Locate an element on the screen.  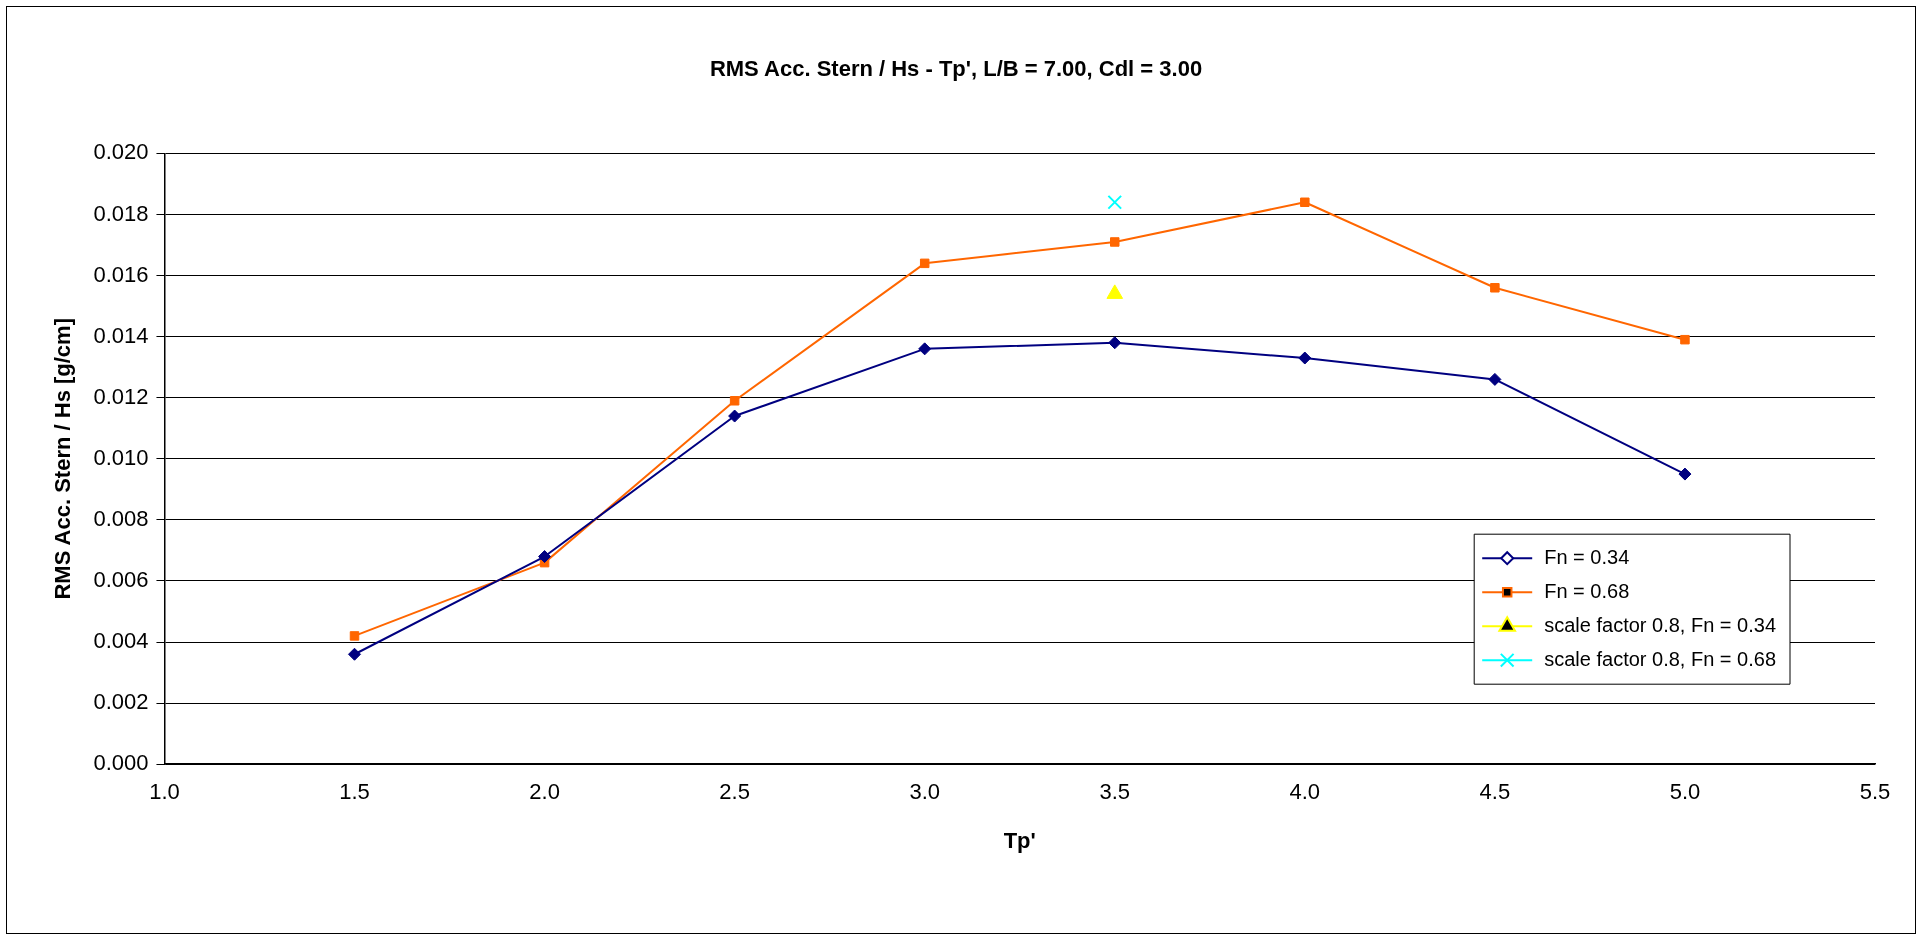
y-axis-title: RMS Acc. Stern / Hs [g/cm] is located at coordinates (63, 459).